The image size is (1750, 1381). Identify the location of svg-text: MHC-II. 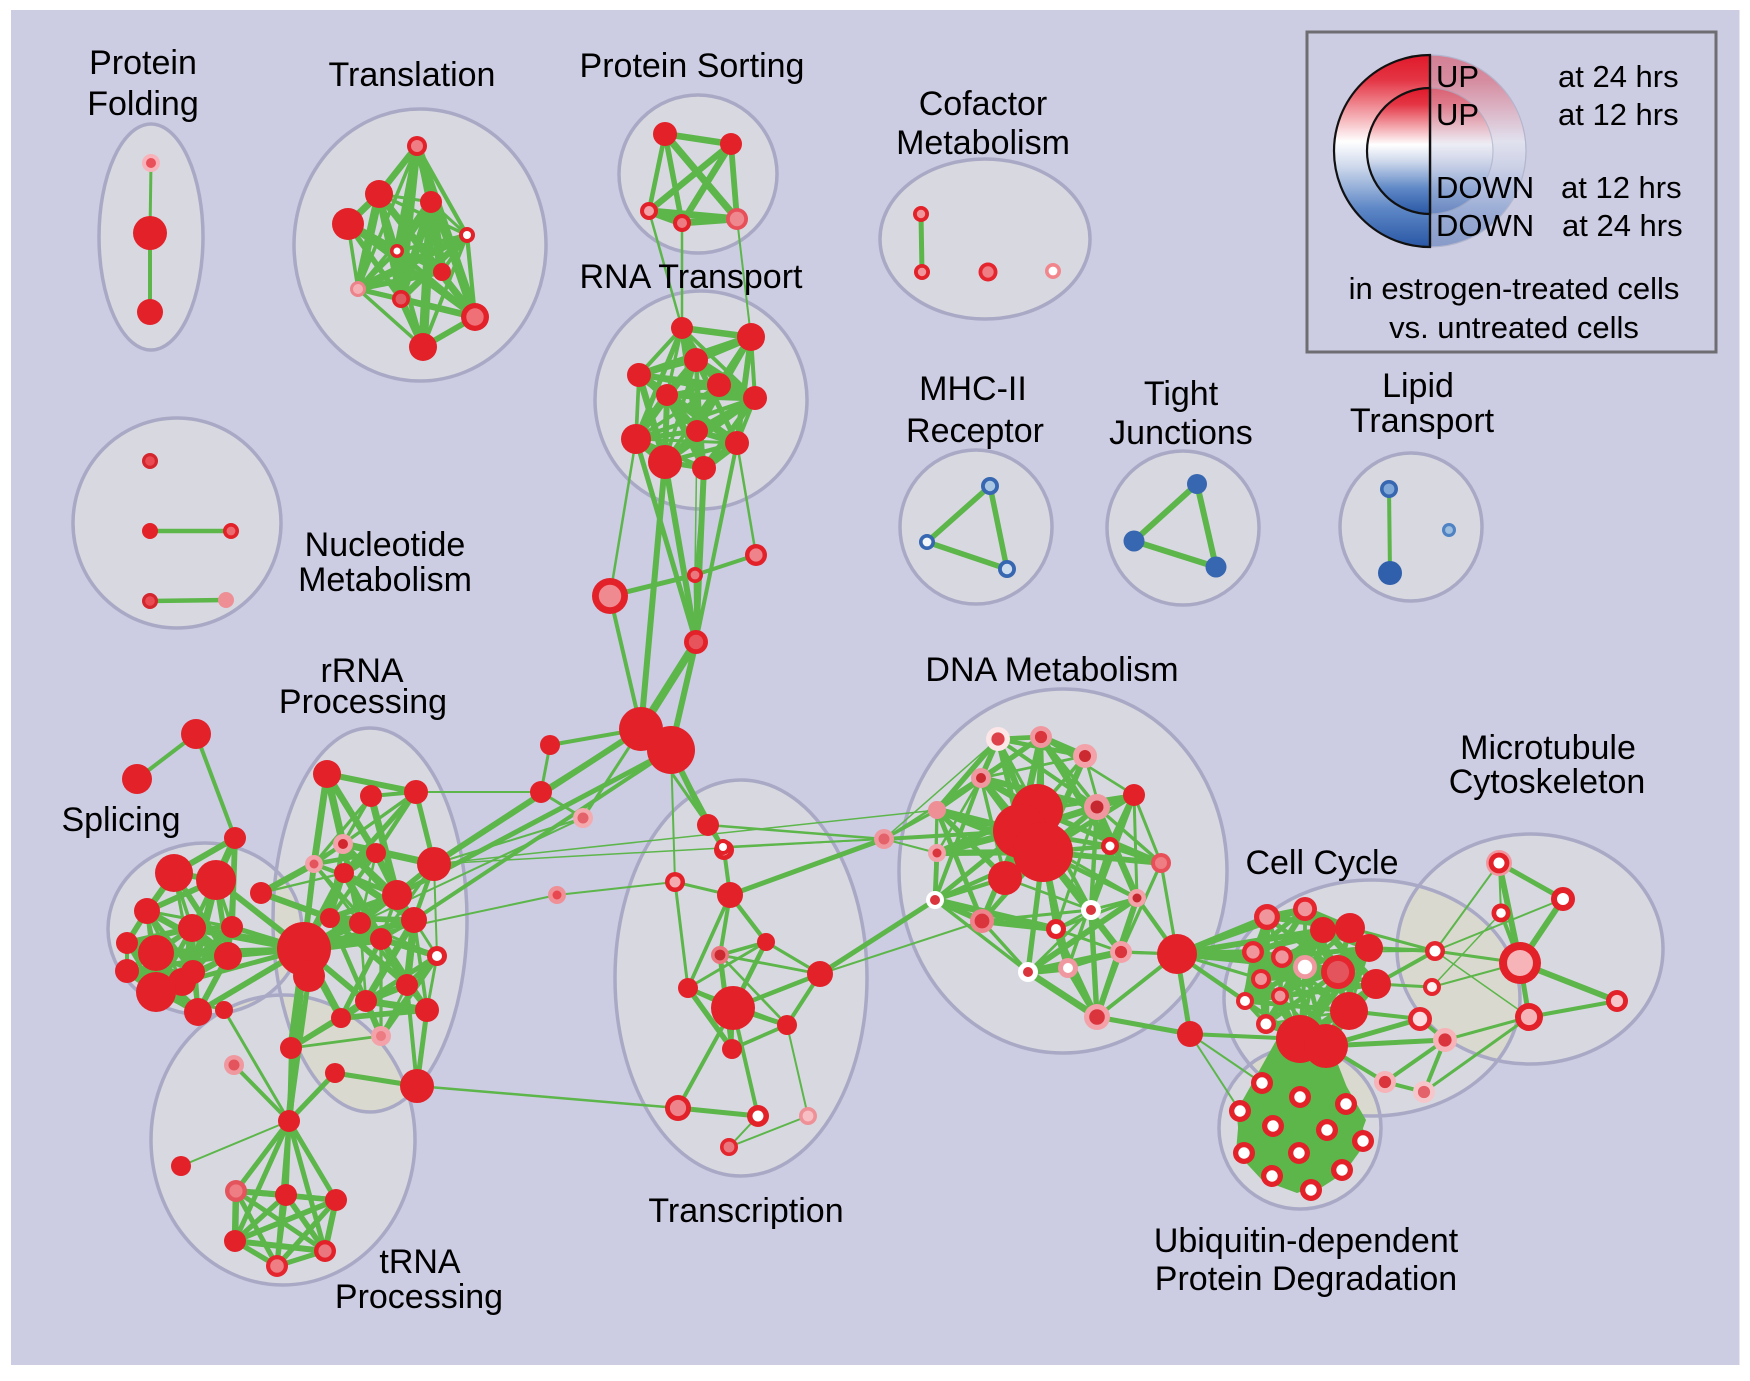
(973, 389).